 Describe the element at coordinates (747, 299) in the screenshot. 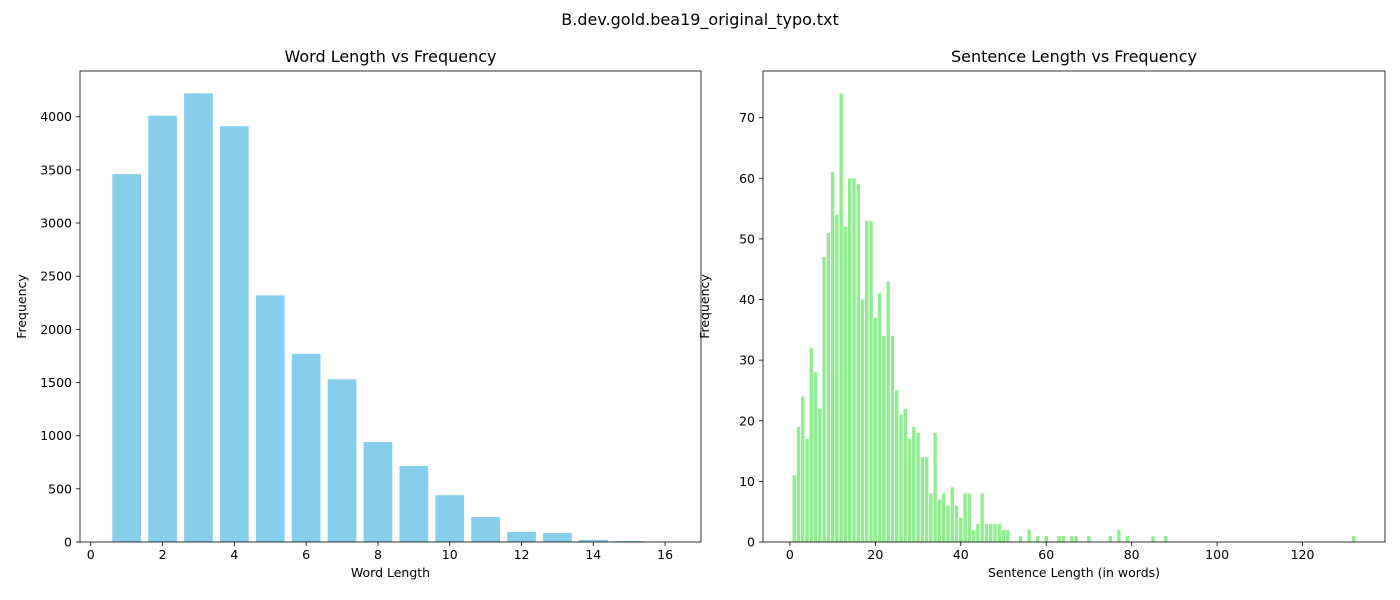

I see `y-tick-label: 40` at that location.